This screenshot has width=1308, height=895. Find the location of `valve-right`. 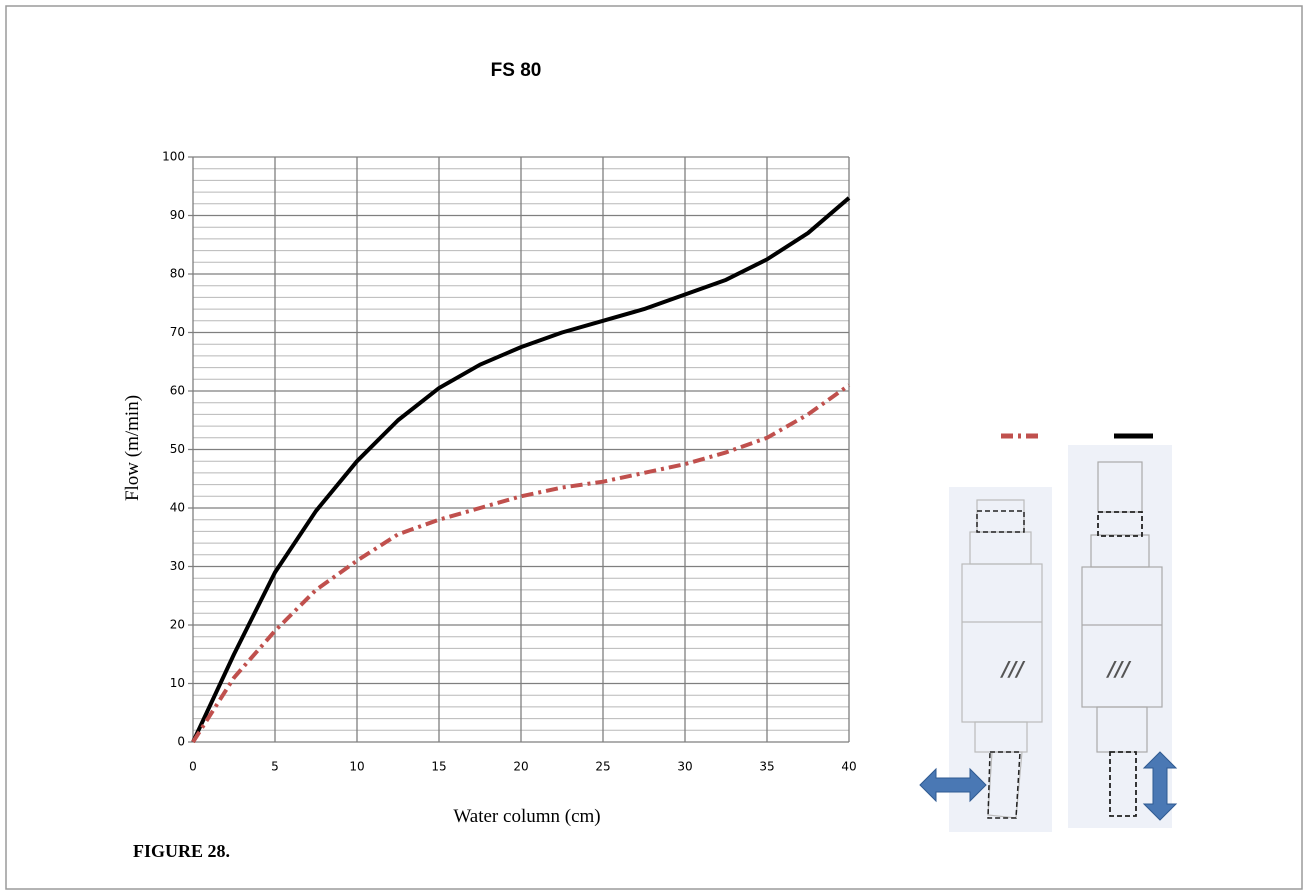

valve-right is located at coordinates (1122, 607).